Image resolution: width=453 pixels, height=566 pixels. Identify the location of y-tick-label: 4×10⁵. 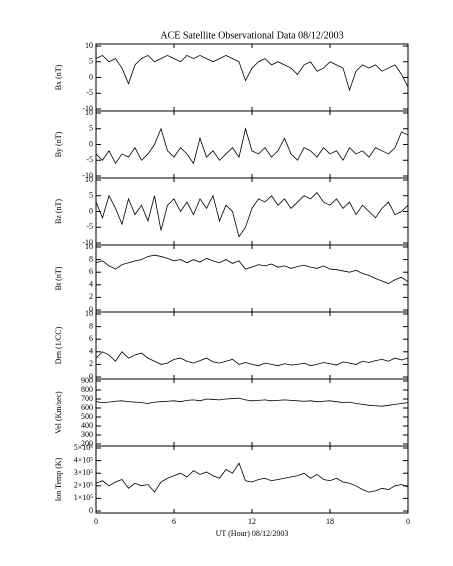
(84, 459).